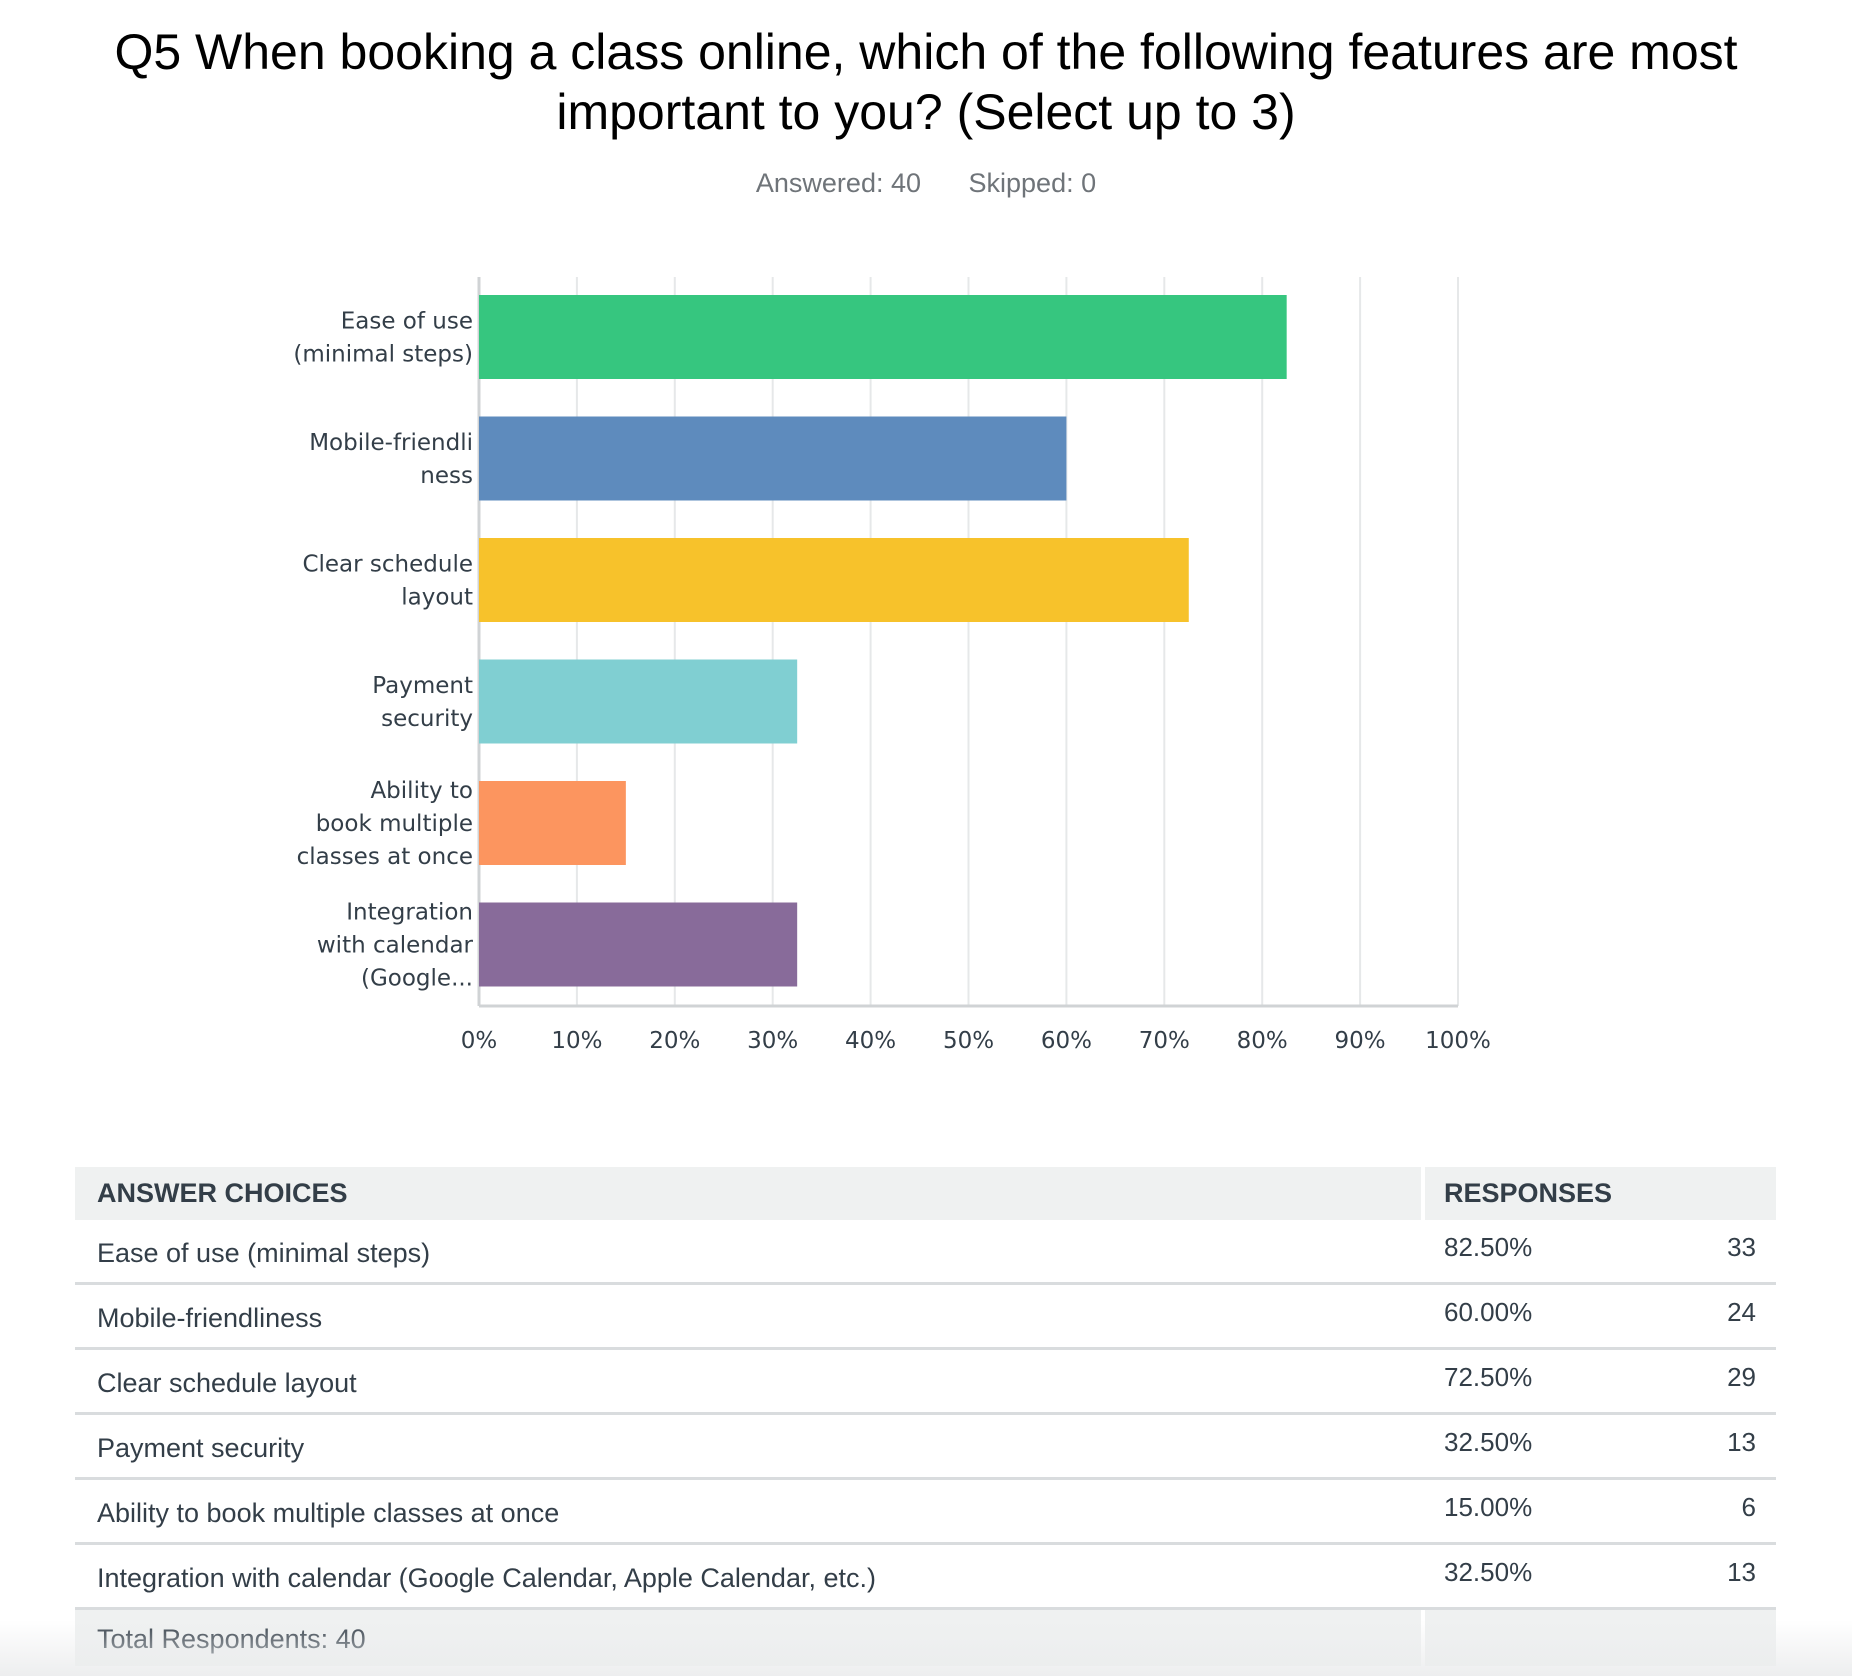 This screenshot has width=1852, height=1676. What do you see at coordinates (1741, 1312) in the screenshot?
I see `row-count: 24` at bounding box center [1741, 1312].